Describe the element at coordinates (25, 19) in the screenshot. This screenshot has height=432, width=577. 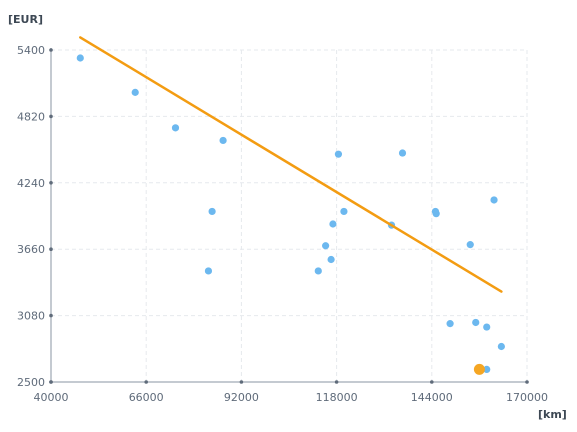
I see `y-axis-label: [EUR]` at that location.